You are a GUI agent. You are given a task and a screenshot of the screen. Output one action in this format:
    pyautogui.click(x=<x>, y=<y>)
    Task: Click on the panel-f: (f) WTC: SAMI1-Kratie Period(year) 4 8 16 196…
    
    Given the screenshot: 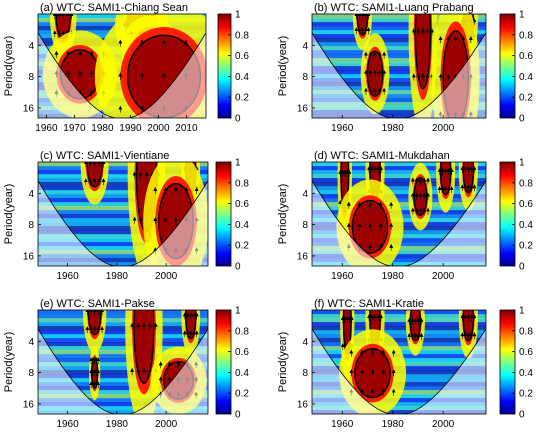 What is the action you would take?
    pyautogui.click(x=405, y=364)
    